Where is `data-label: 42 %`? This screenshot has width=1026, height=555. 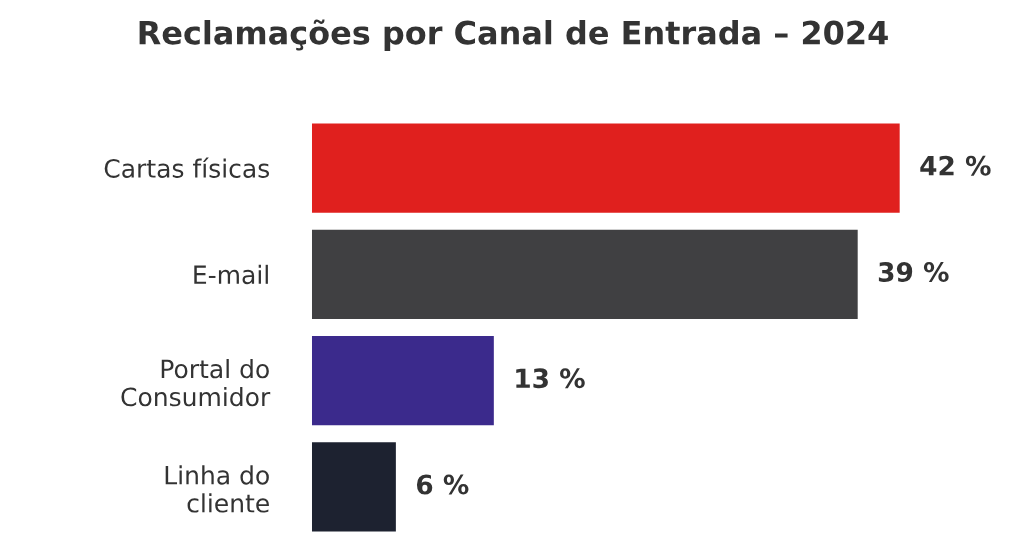
data-label: 42 % is located at coordinates (955, 165).